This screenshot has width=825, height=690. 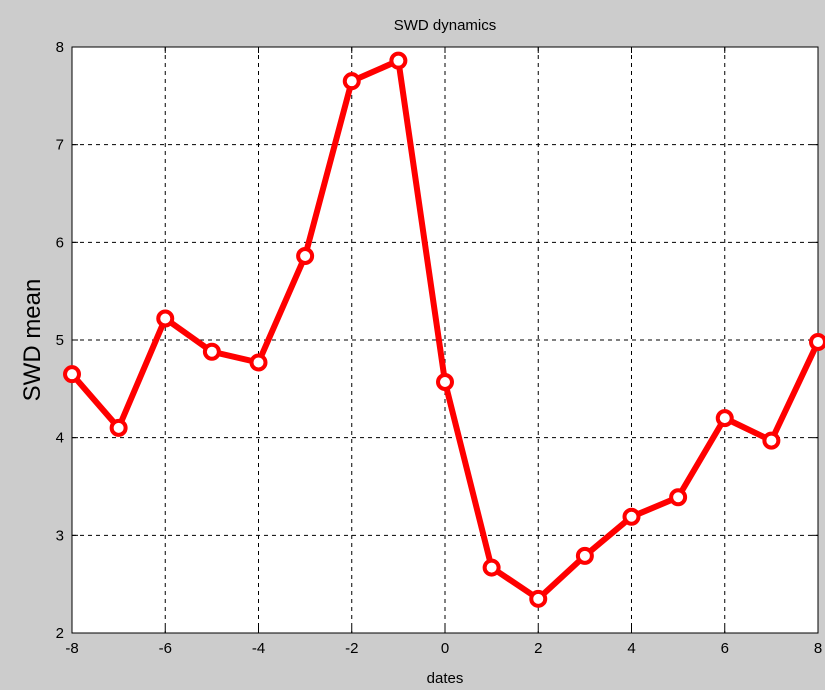 I want to click on y-tick-label: 3, so click(x=60, y=535).